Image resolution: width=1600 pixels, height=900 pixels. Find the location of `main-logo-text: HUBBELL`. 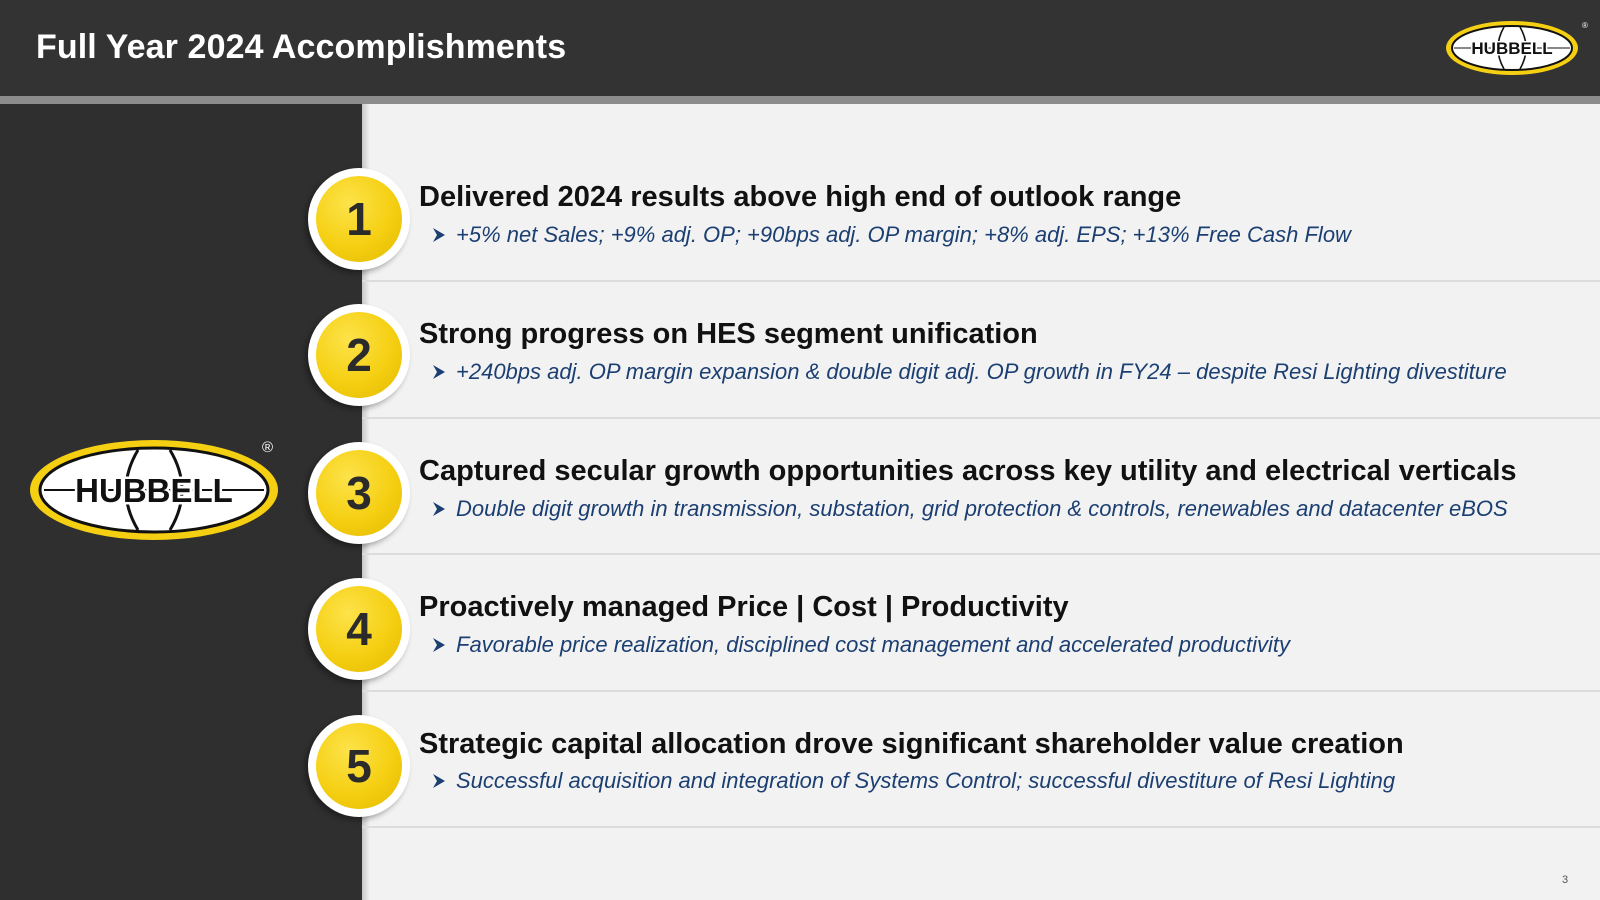

main-logo-text: HUBBELL is located at coordinates (154, 490).